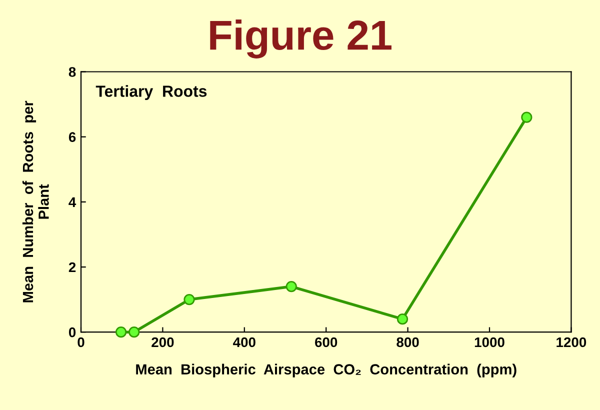  Describe the element at coordinates (151, 92) in the screenshot. I see `annotation: Tertiary Roots` at that location.